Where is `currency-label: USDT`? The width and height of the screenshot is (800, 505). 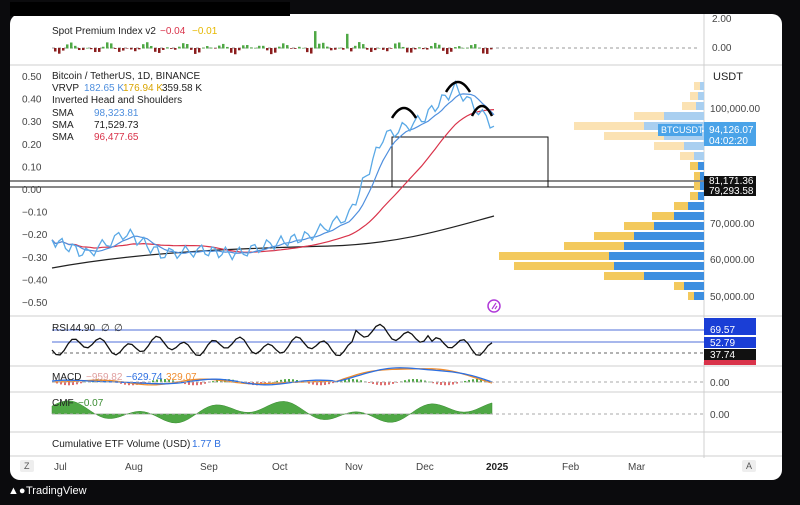 currency-label: USDT is located at coordinates (728, 77).